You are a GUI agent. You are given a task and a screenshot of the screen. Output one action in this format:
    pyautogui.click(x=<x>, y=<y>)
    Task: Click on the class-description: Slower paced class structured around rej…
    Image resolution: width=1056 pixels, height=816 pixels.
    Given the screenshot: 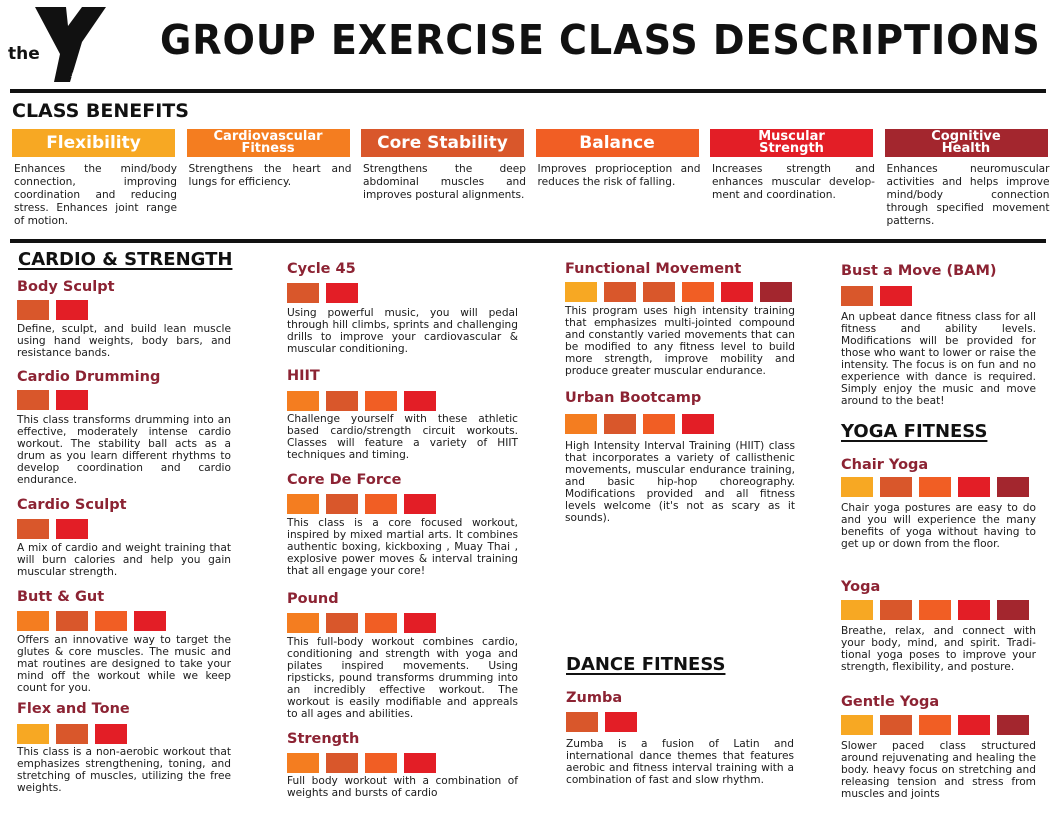 What is the action you would take?
    pyautogui.click(x=938, y=770)
    